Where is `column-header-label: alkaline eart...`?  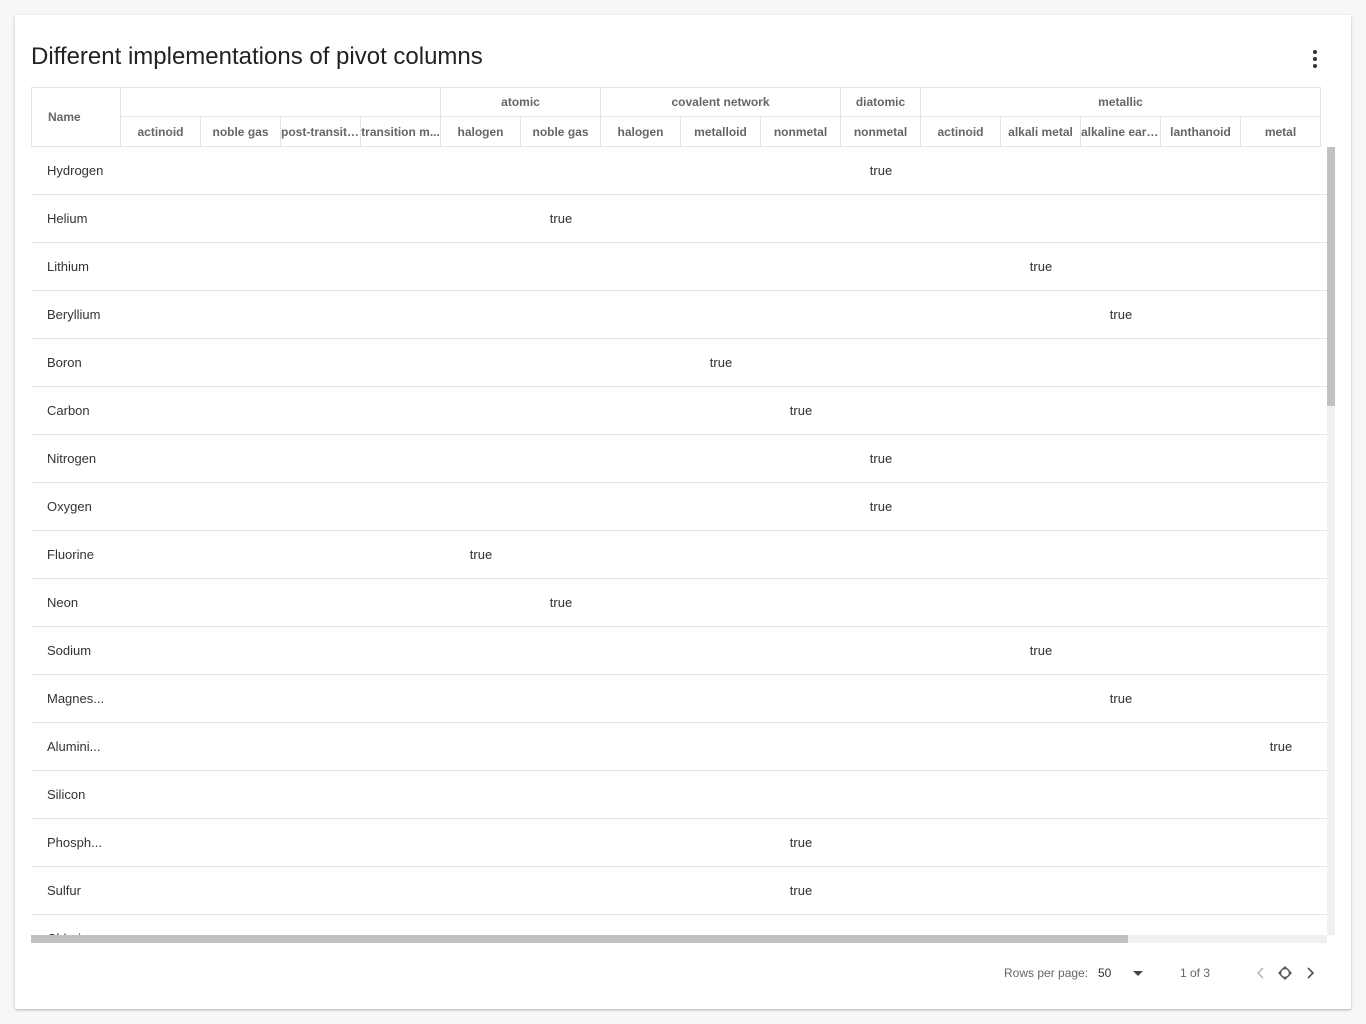
column-header-label: alkaline eart... is located at coordinates (1120, 131).